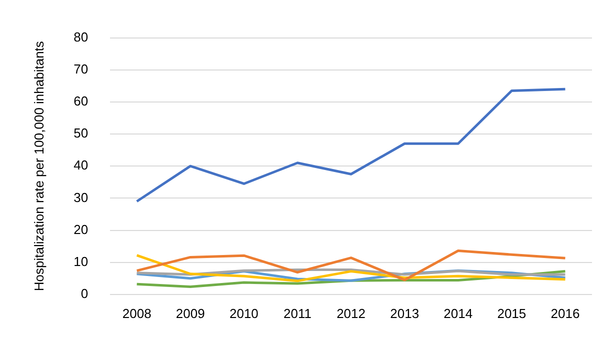  What do you see at coordinates (81, 133) in the screenshot?
I see `y-tick-label: 50` at bounding box center [81, 133].